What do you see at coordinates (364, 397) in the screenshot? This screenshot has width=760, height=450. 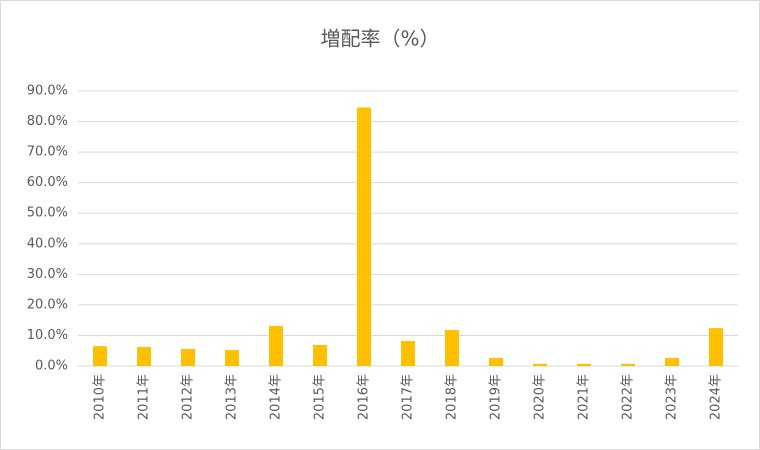 I see `x-tick-label: 2016年` at bounding box center [364, 397].